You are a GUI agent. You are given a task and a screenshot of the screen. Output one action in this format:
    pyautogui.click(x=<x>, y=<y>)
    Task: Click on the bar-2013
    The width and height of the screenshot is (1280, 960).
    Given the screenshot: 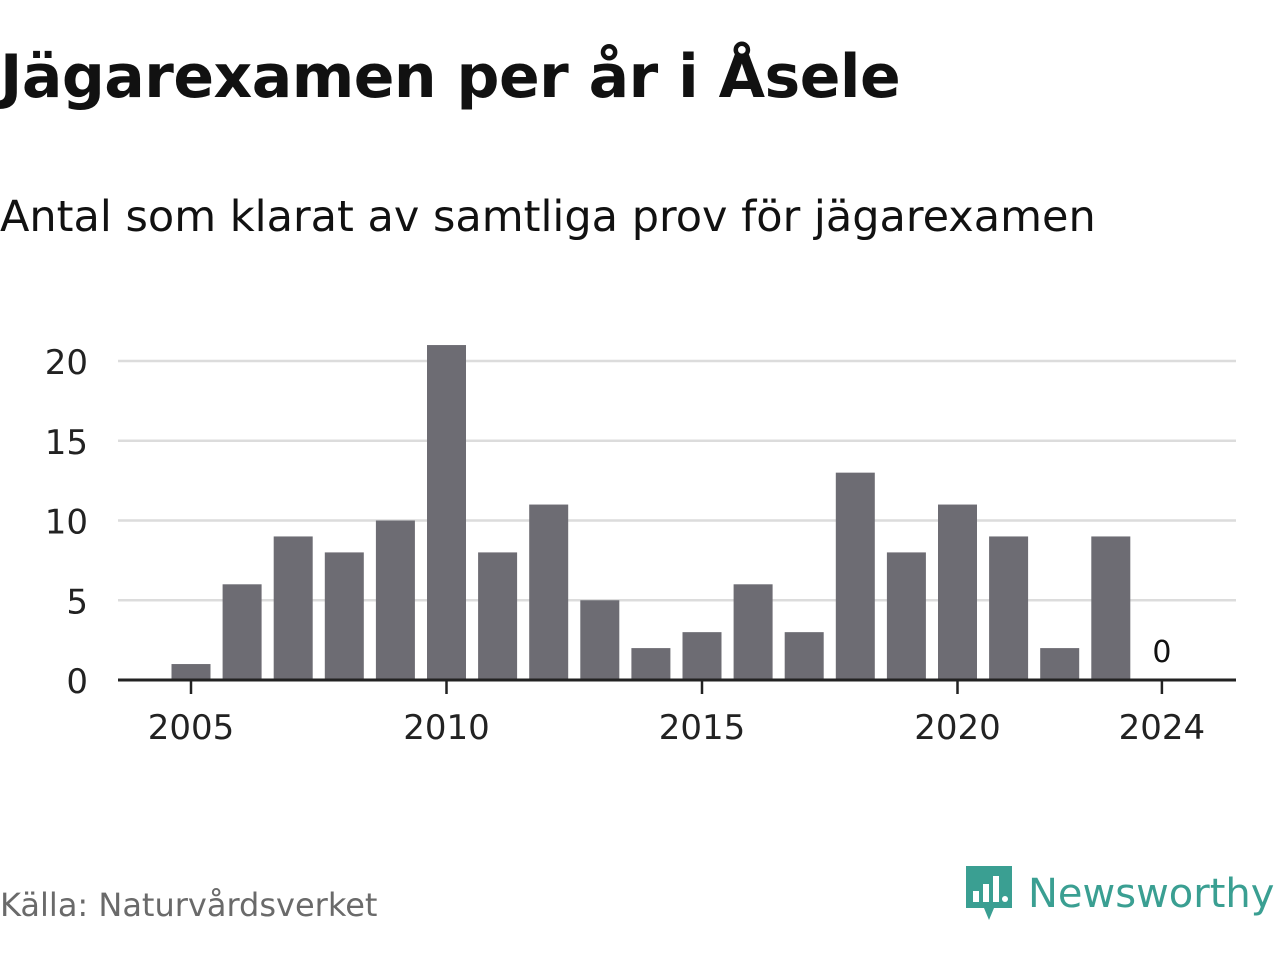 What is the action you would take?
    pyautogui.click(x=600, y=640)
    